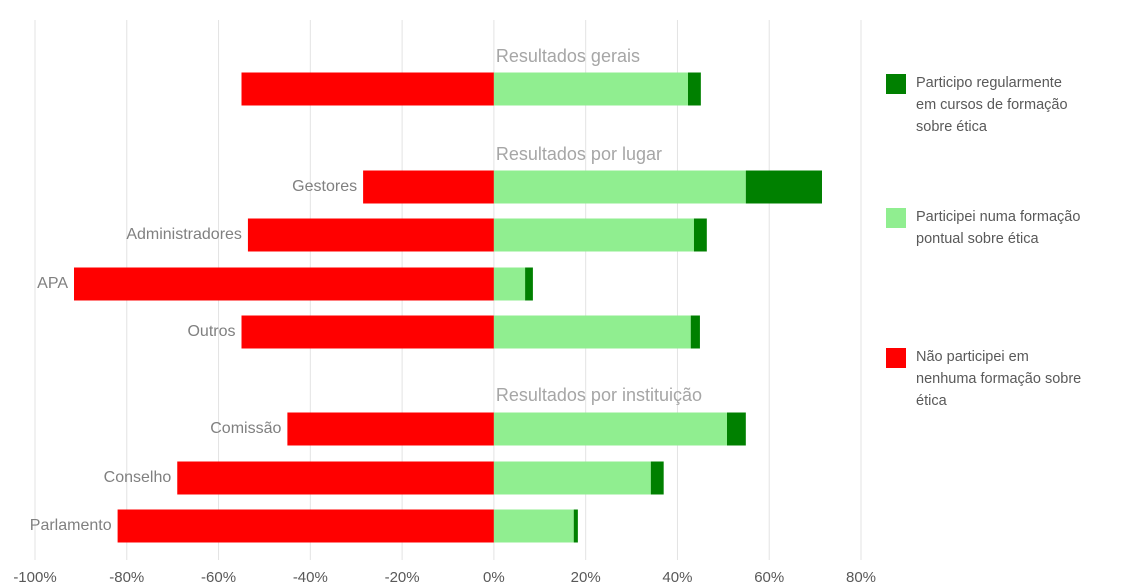  What do you see at coordinates (310, 577) in the screenshot?
I see `x-tick-label: -40%` at bounding box center [310, 577].